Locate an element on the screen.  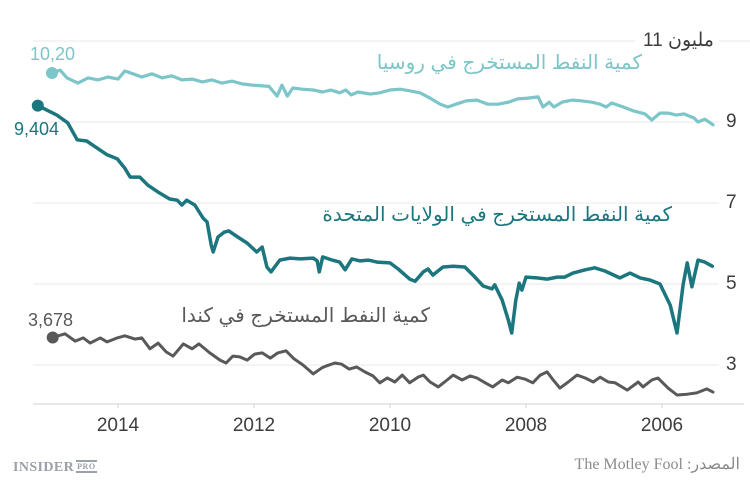
x-axis-tick-label-2006: 2006 is located at coordinates (662, 425).